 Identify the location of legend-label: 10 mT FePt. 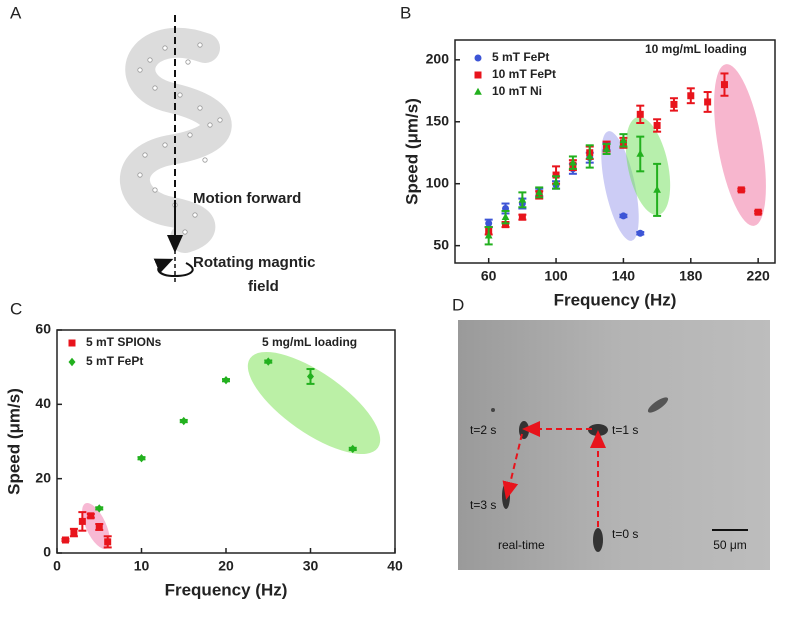
(524, 74).